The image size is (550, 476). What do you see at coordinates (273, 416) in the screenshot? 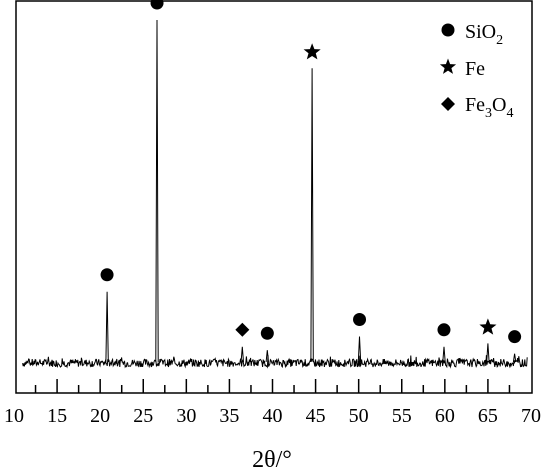
I see `x-tick-label: 40` at bounding box center [273, 416].